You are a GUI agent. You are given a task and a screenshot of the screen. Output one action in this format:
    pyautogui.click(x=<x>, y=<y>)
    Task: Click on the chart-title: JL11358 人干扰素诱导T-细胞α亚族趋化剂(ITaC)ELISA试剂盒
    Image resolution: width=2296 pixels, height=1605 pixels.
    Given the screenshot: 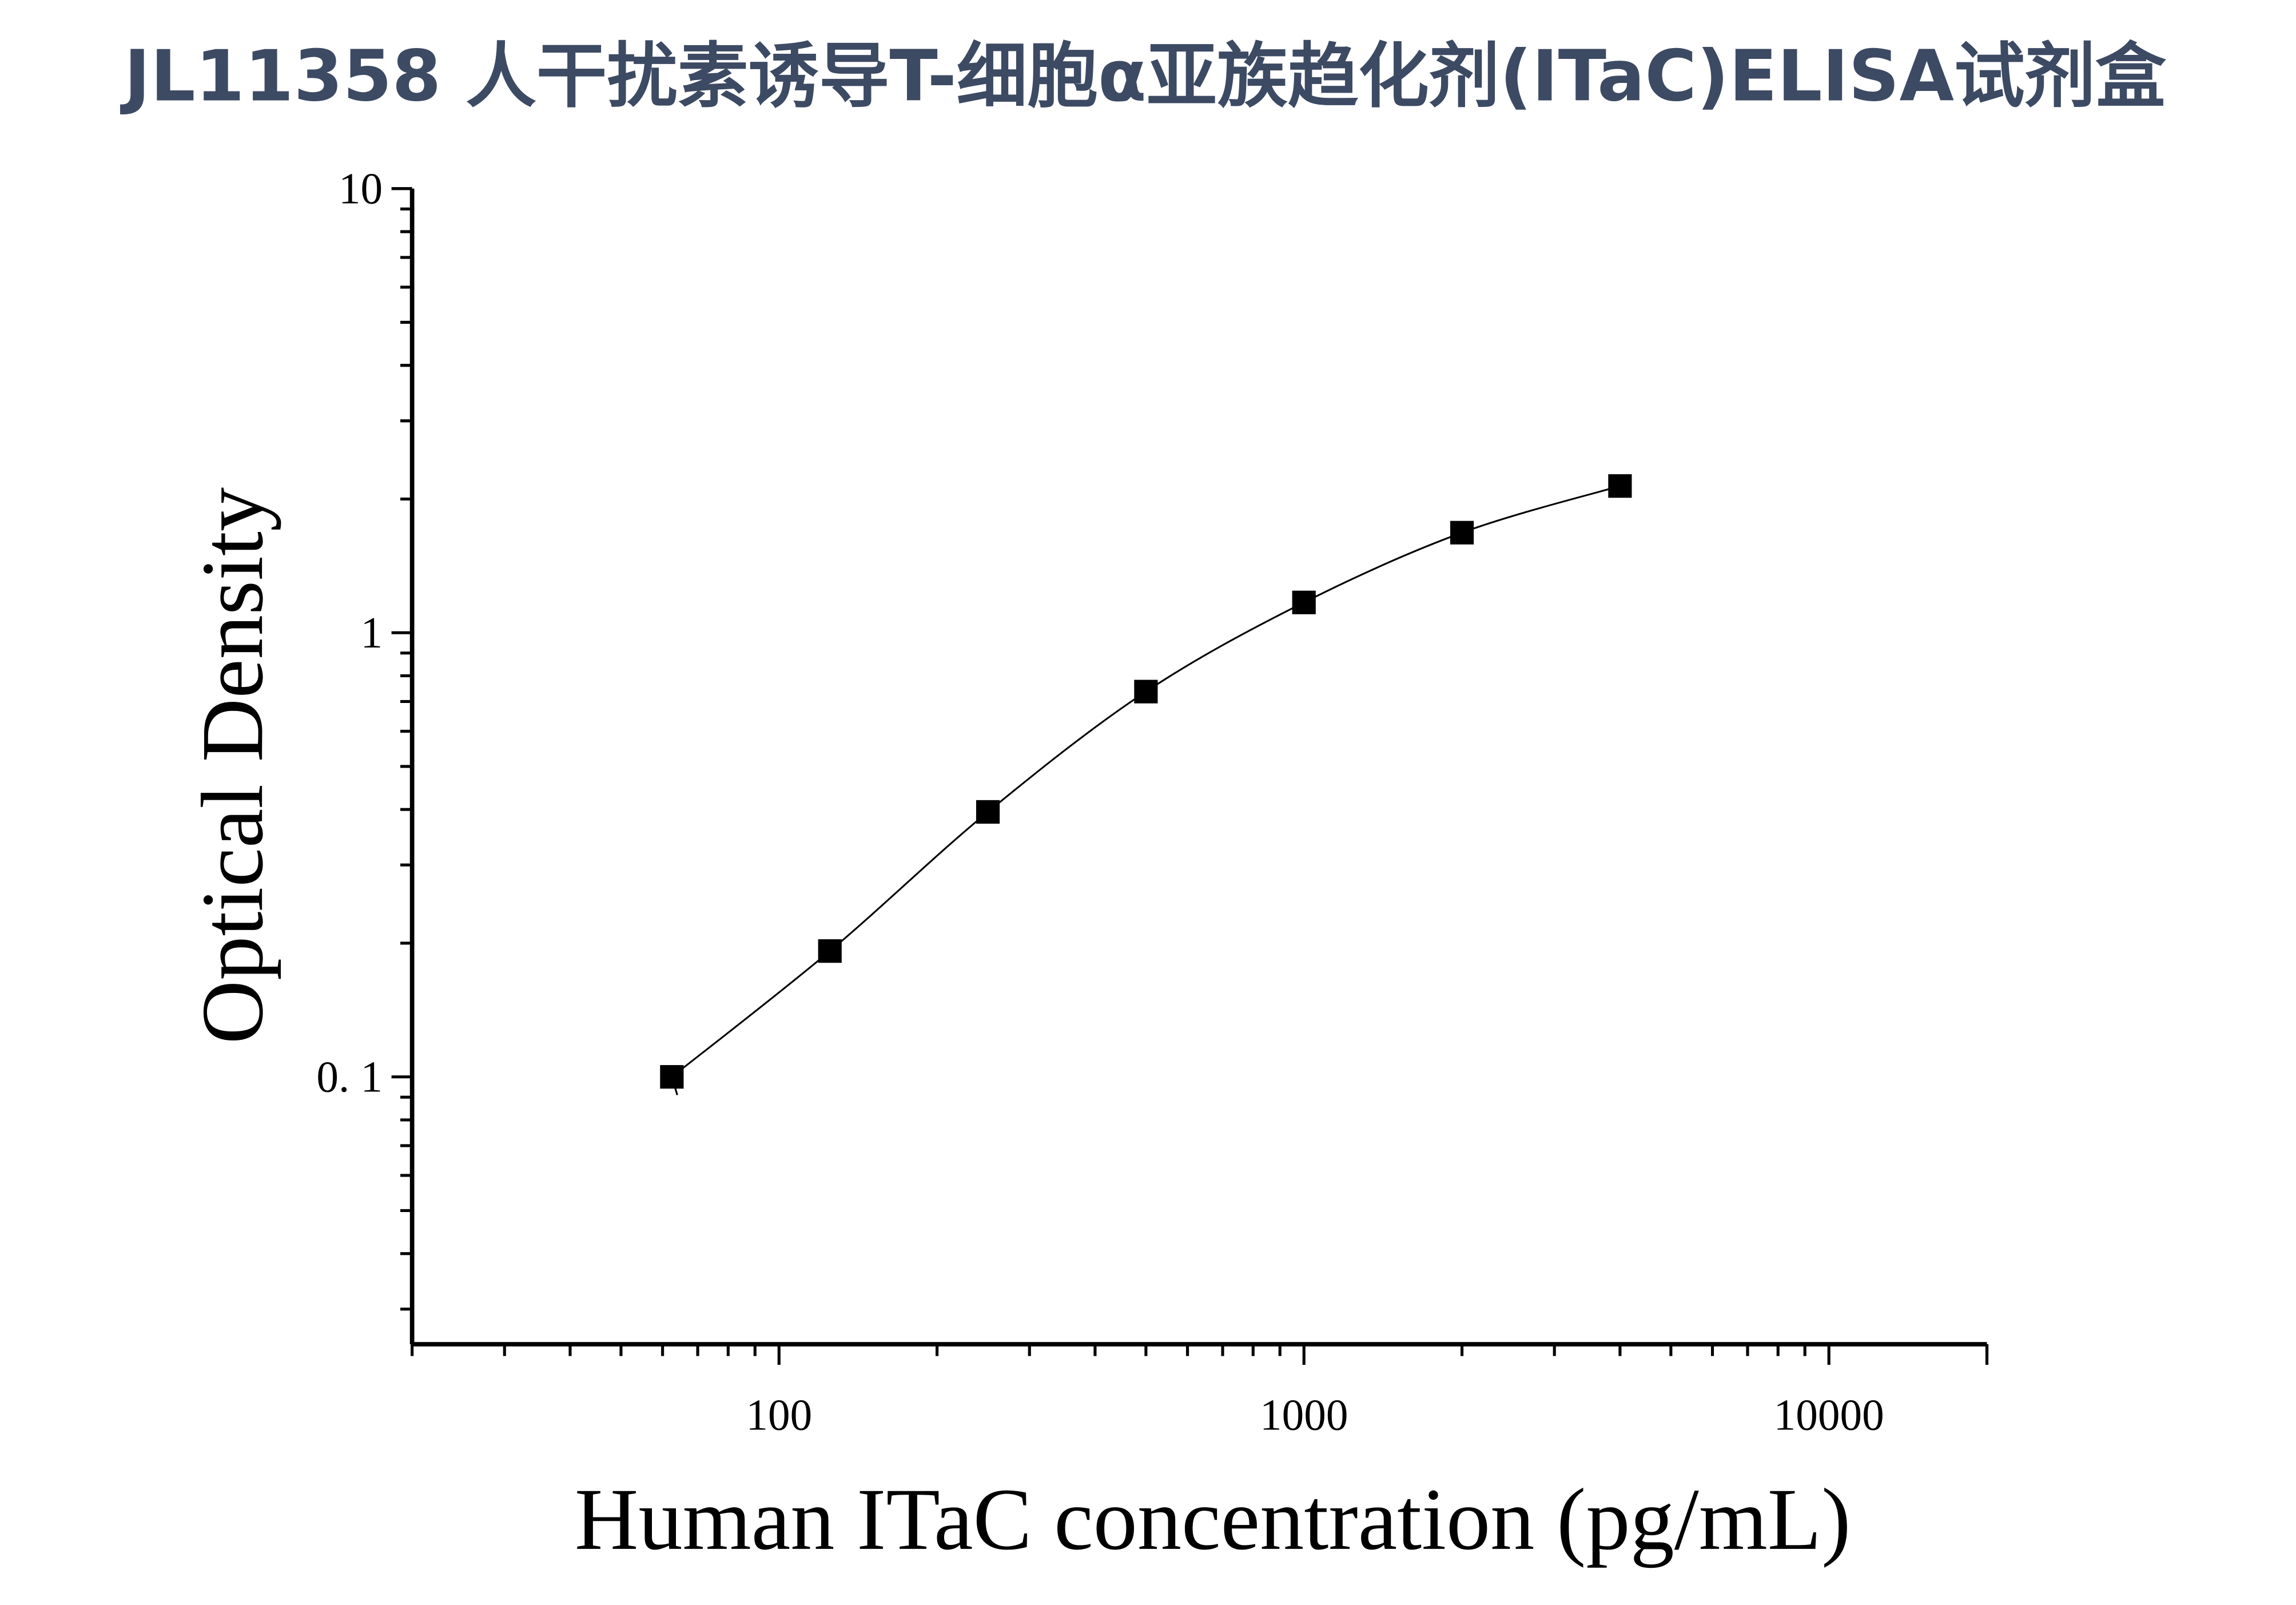 What is the action you would take?
    pyautogui.click(x=1143, y=76)
    